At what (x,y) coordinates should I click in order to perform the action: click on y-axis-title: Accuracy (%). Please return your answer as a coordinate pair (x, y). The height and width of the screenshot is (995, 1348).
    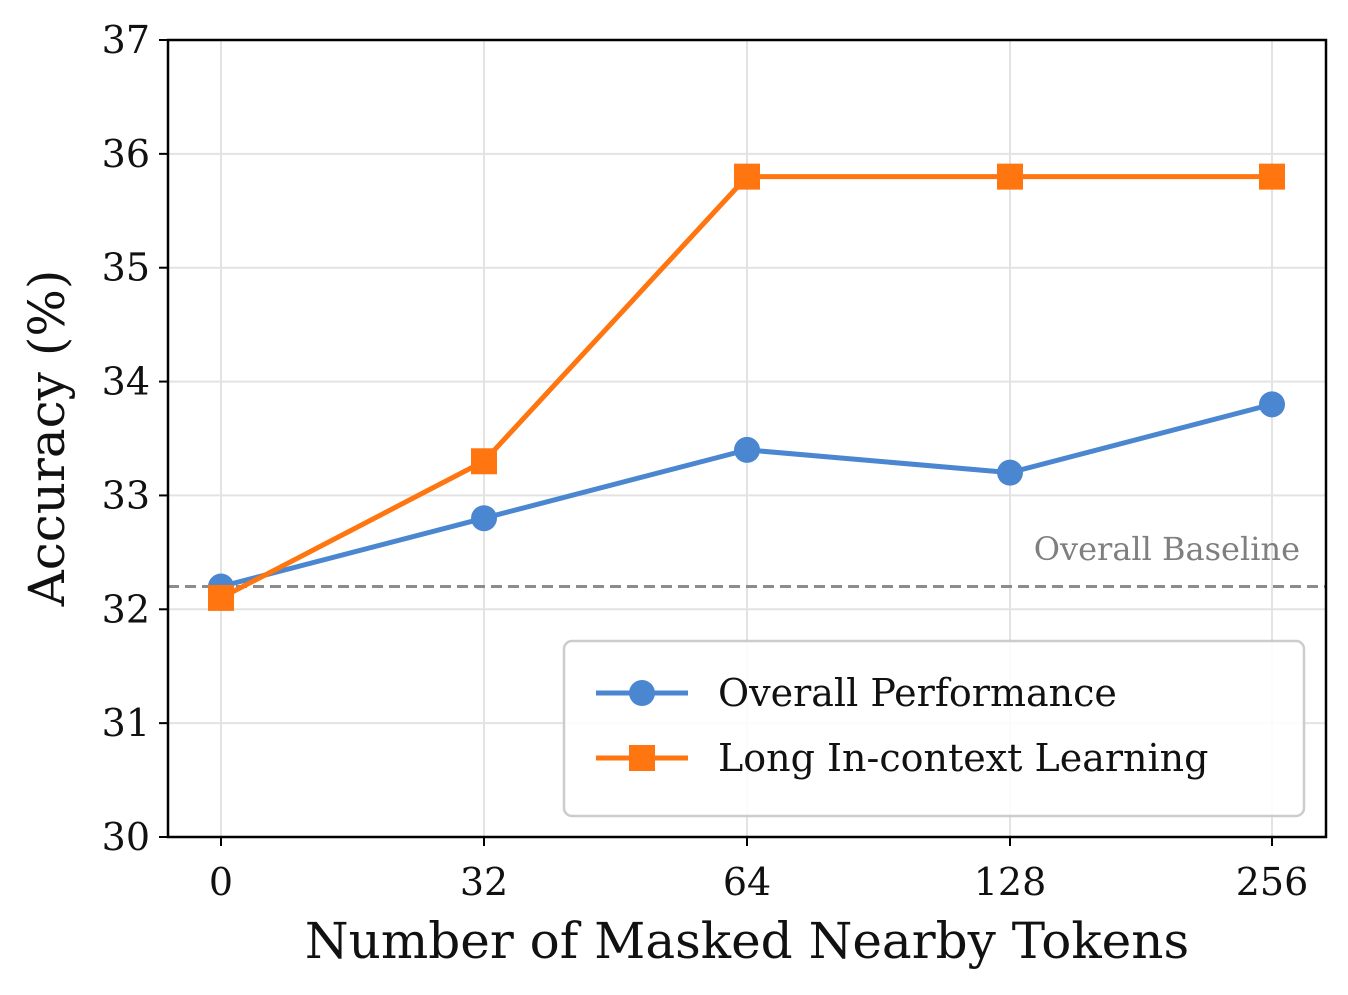
    Looking at the image, I should click on (47, 439).